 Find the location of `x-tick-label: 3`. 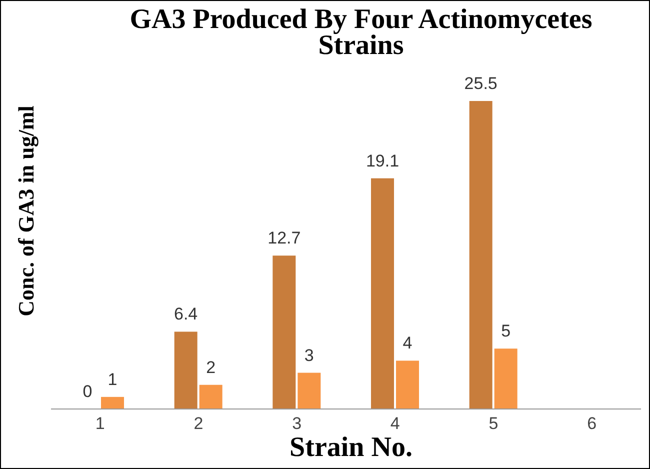

x-tick-label: 3 is located at coordinates (297, 424).